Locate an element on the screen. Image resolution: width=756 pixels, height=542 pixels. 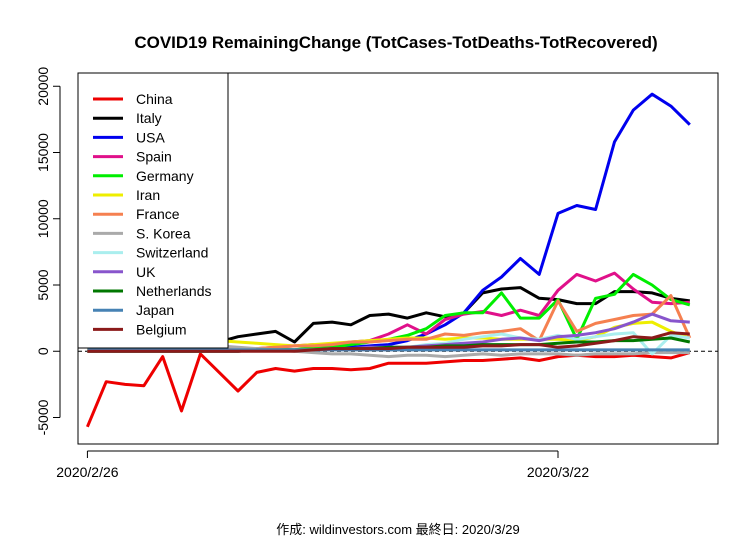
y-tick-label: -5000 is located at coordinates (43, 417).